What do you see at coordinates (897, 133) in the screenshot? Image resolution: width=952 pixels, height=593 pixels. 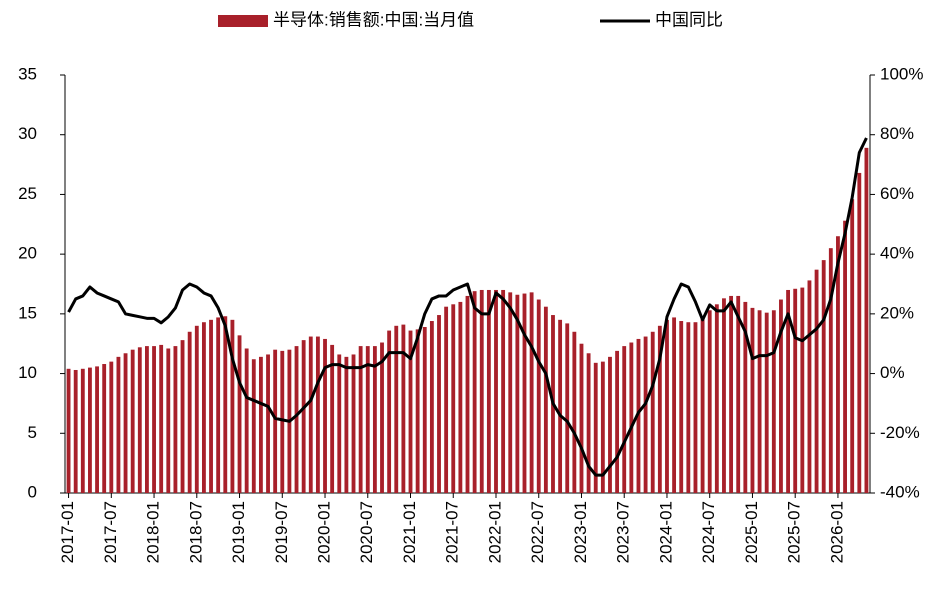 I see `y2-tick-label: 80%` at bounding box center [897, 133].